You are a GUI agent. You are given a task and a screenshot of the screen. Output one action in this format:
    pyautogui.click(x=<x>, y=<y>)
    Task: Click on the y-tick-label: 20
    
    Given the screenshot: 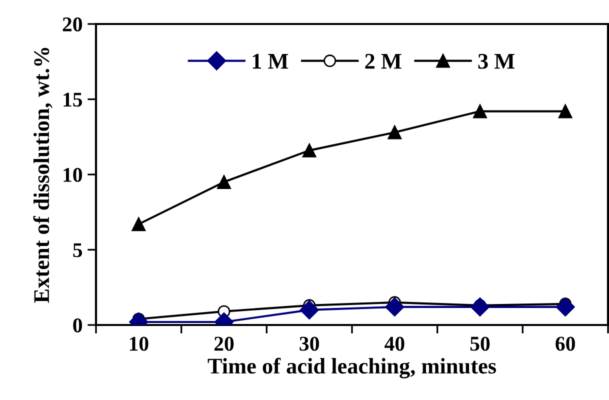 What is the action you would take?
    pyautogui.click(x=72, y=24)
    